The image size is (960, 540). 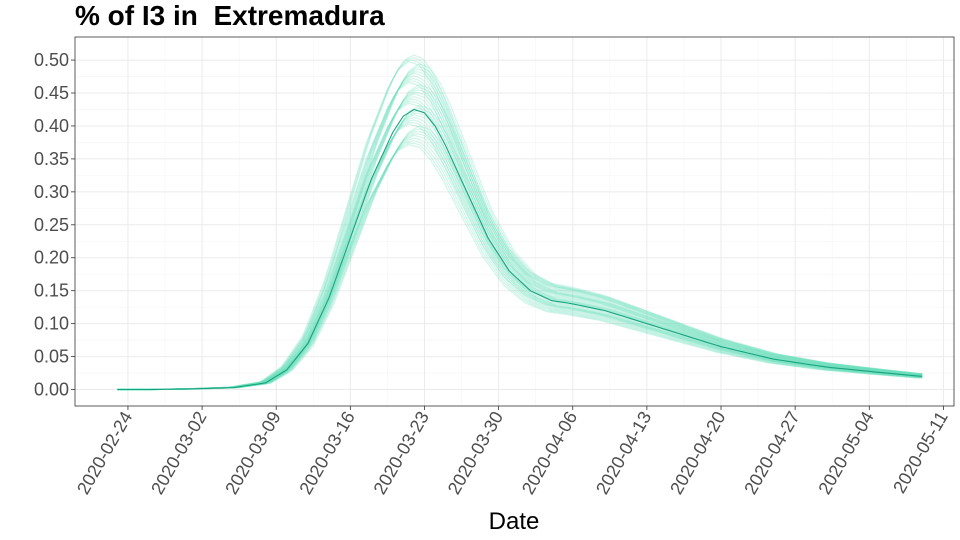 I want to click on x-tick-label: 2020-05-04, so click(x=845, y=453).